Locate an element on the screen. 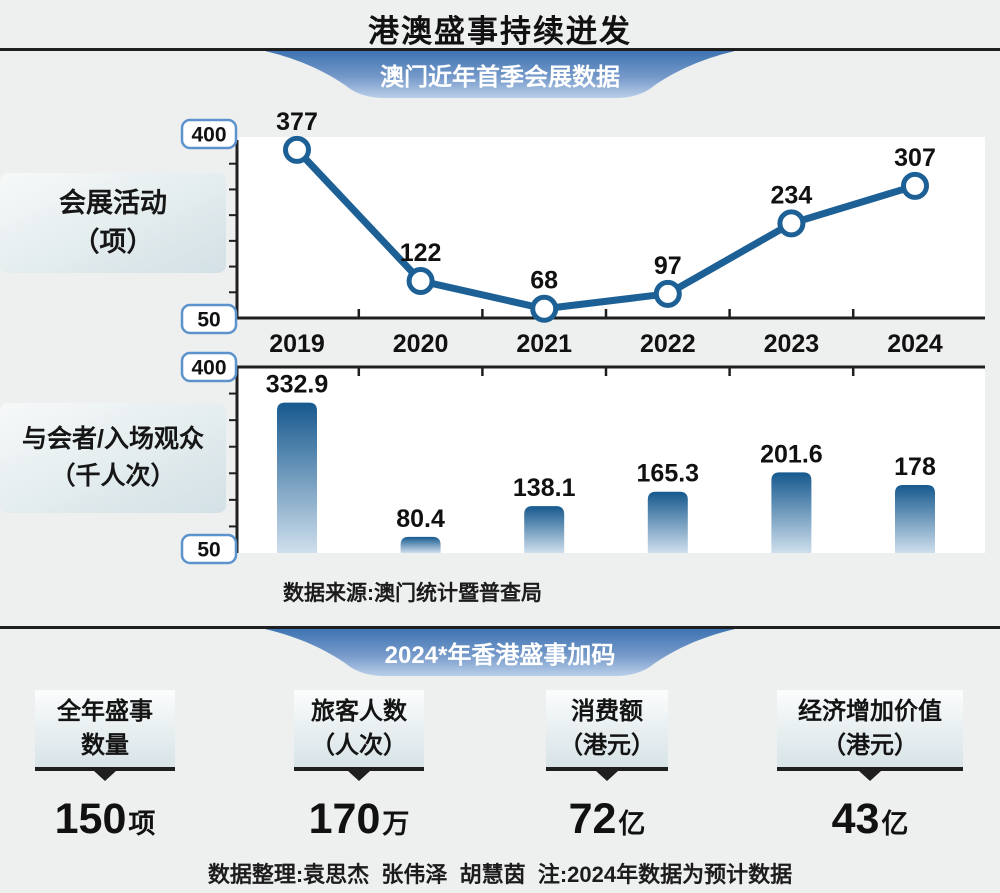 The width and height of the screenshot is (1000, 893). stat-label-visitors: 旅客人数 （人次） is located at coordinates (359, 730).